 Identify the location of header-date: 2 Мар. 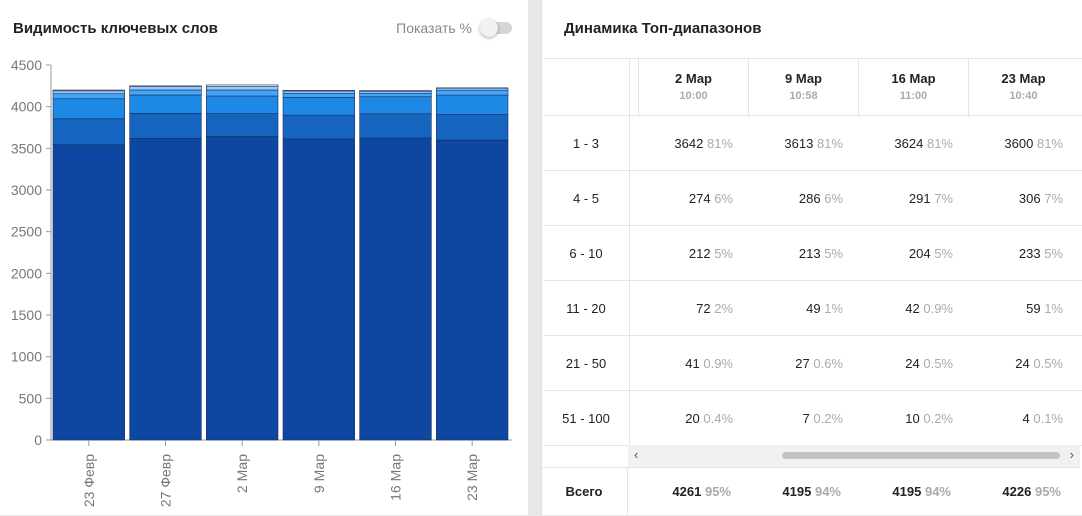
(693, 78).